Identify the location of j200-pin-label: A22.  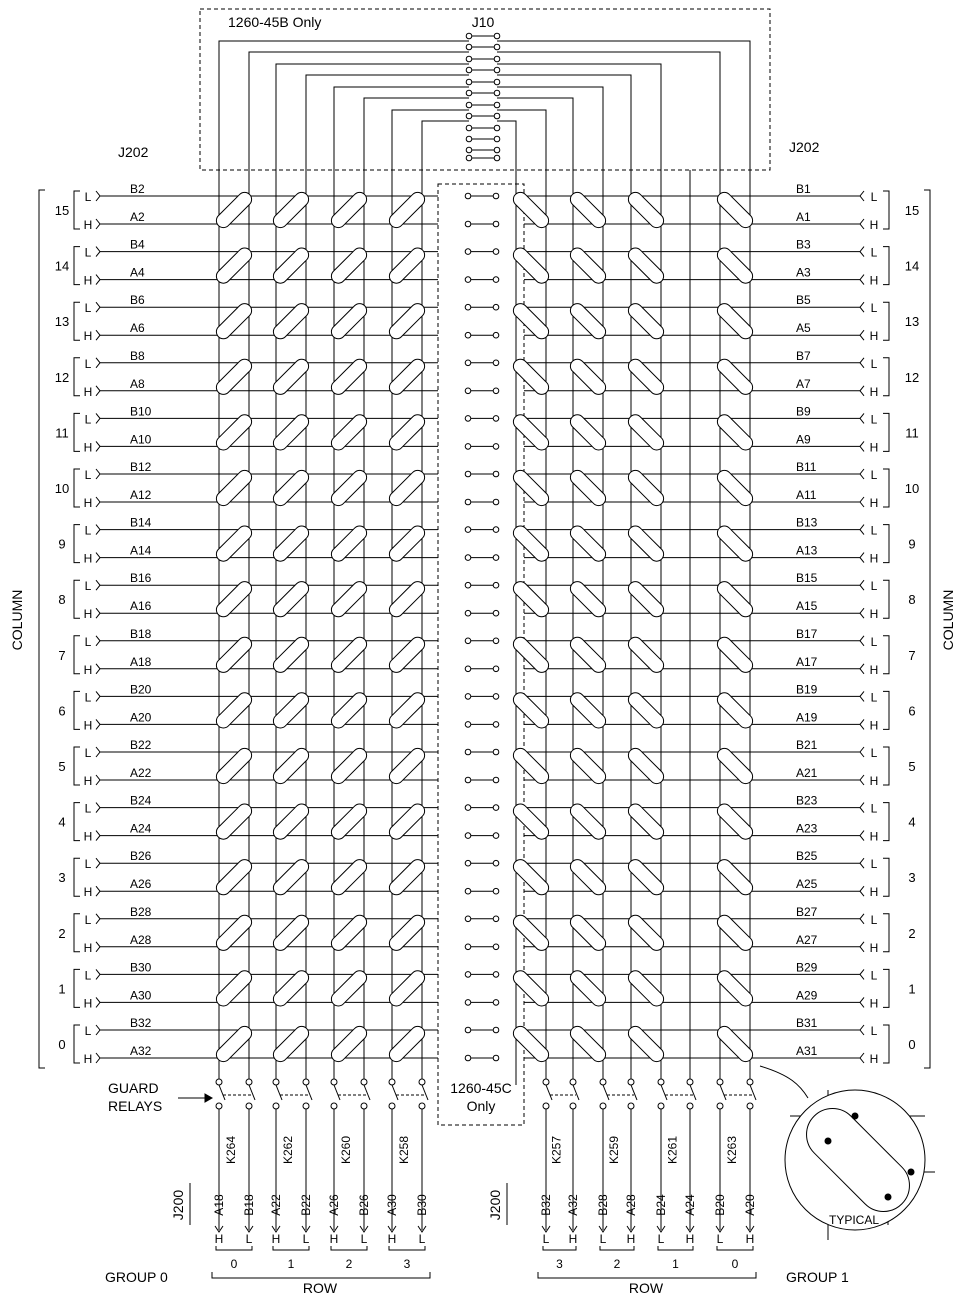
(276, 1205).